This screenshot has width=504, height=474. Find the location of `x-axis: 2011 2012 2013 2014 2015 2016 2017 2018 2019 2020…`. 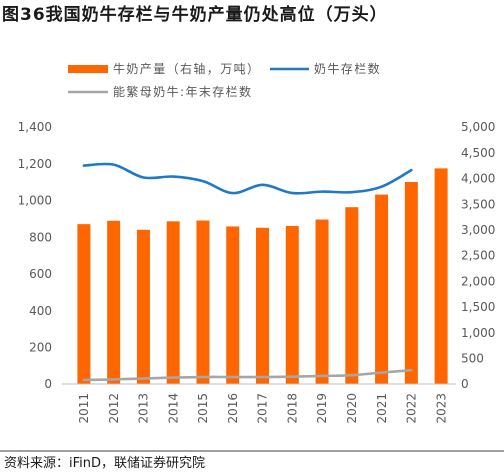

x-axis: 2011 2012 2013 2014 2015 2016 2017 2018 2019 2020… is located at coordinates (262, 408).